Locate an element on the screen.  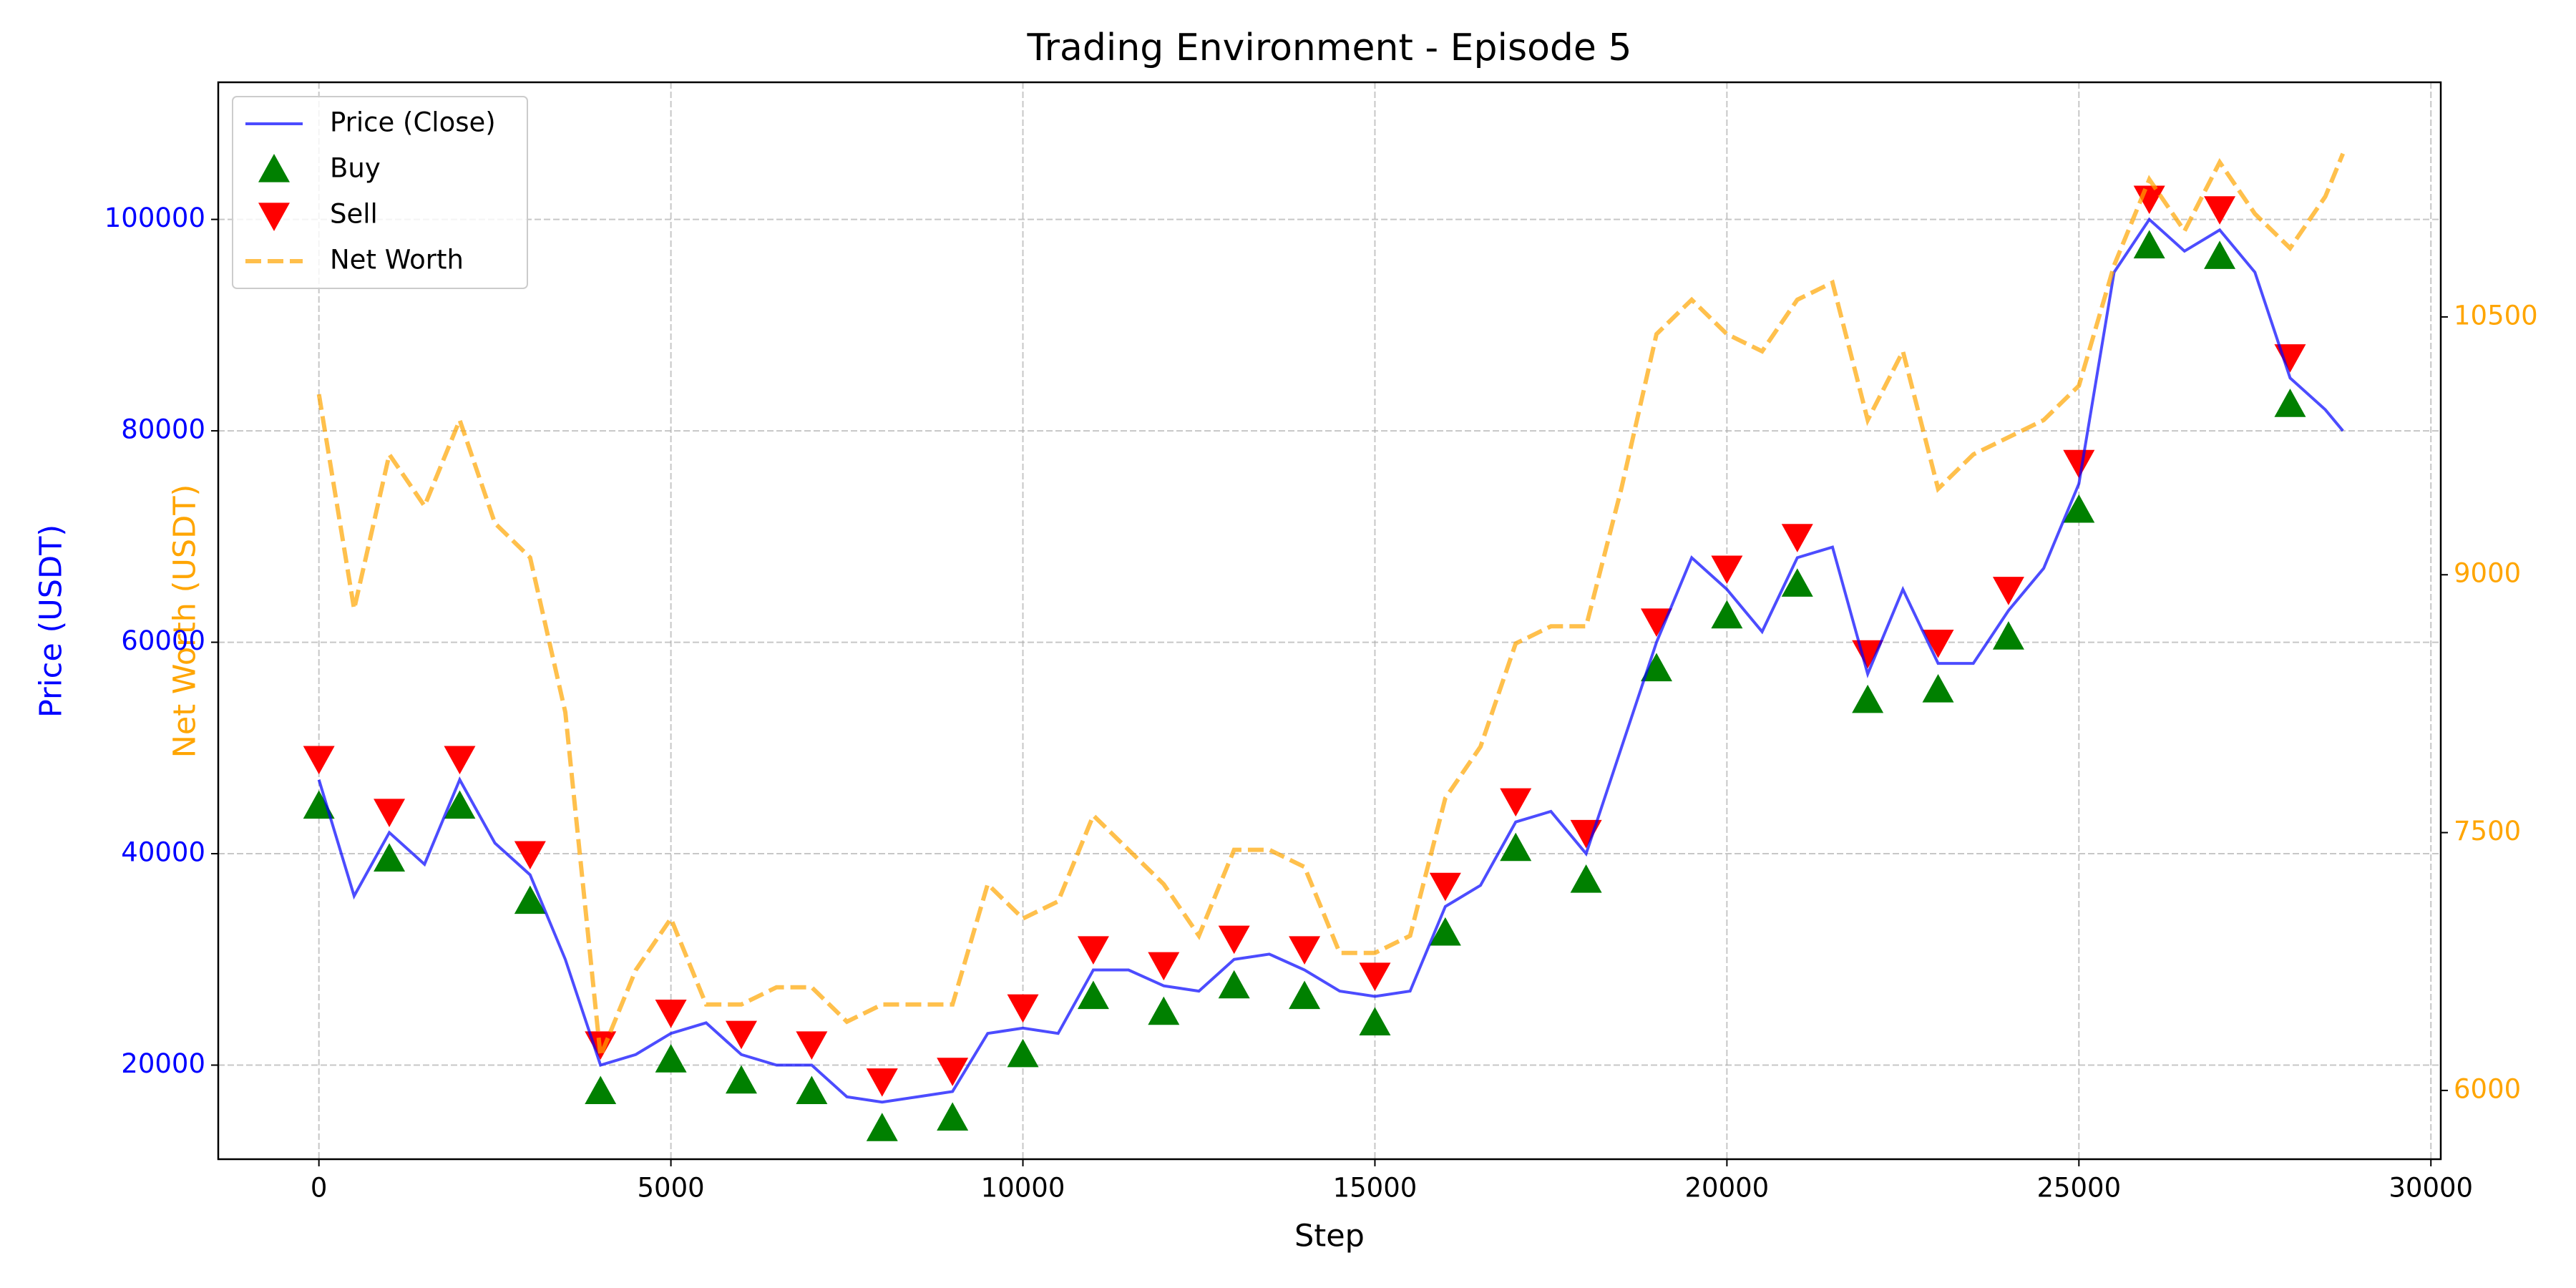
y-tick-label: 60000 is located at coordinates (163, 640).